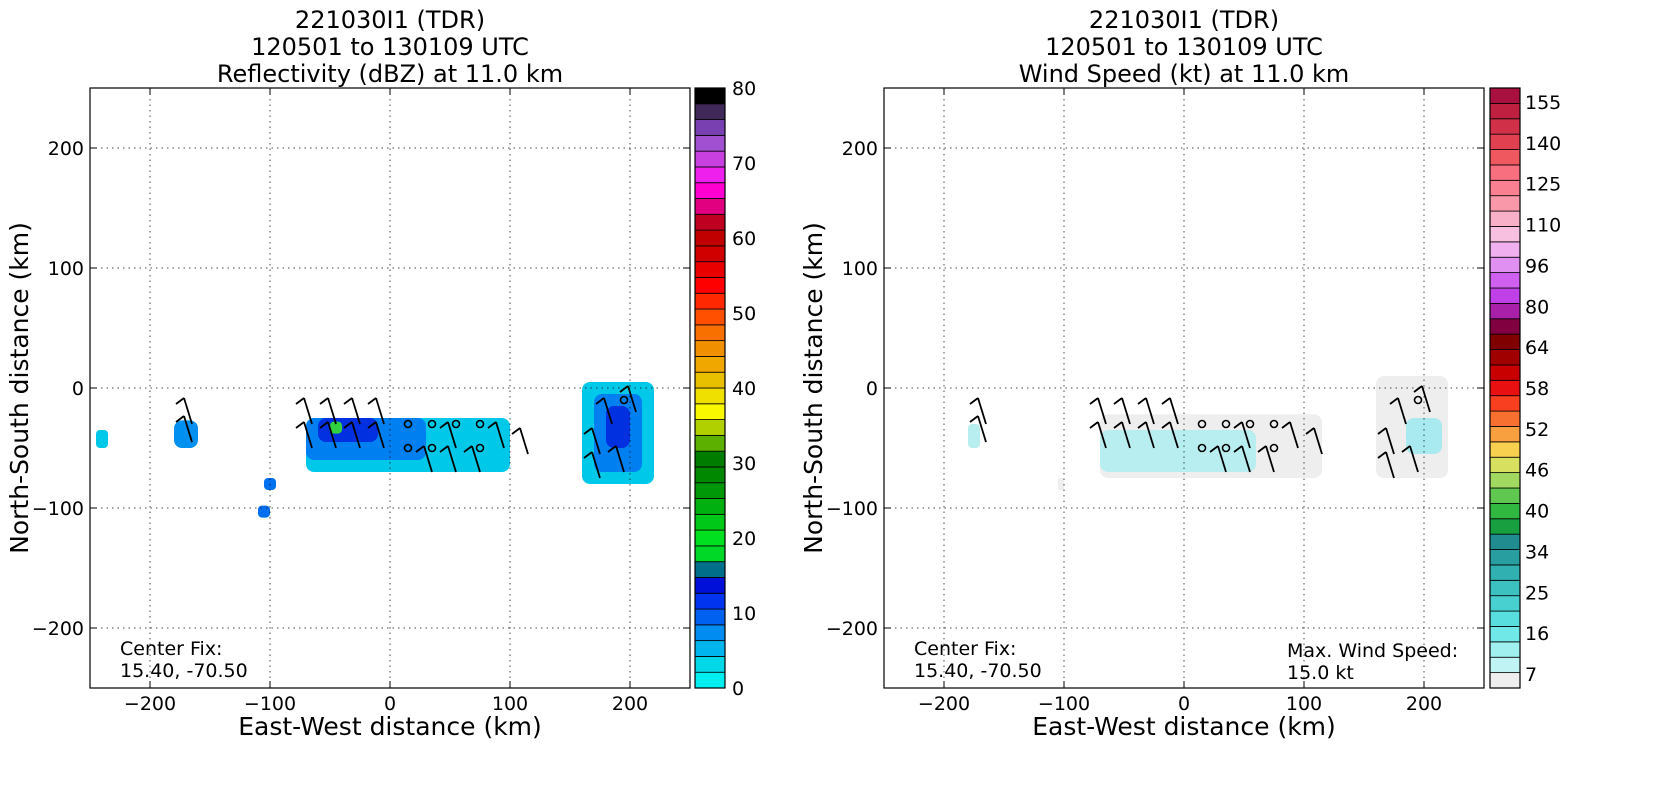  I want to click on x-tick-label: −100, so click(1064, 704).